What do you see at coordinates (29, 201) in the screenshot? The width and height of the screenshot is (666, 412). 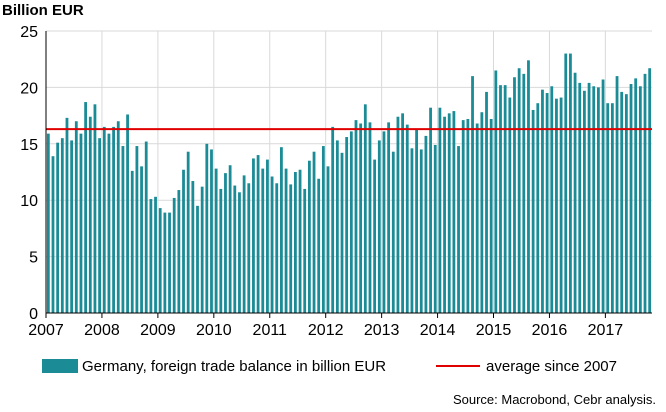 I see `y-tick-label: 10` at bounding box center [29, 201].